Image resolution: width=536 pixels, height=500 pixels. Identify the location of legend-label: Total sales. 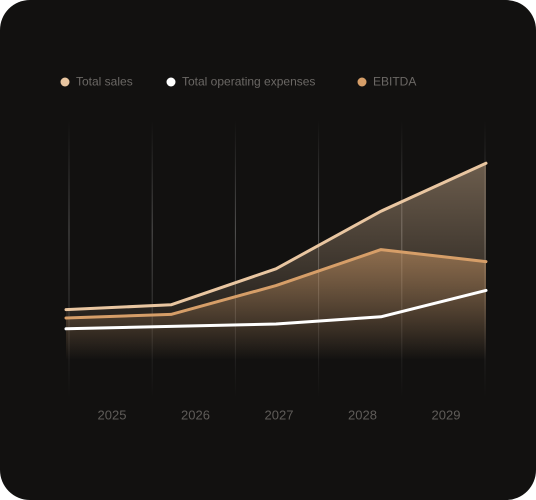
(104, 82).